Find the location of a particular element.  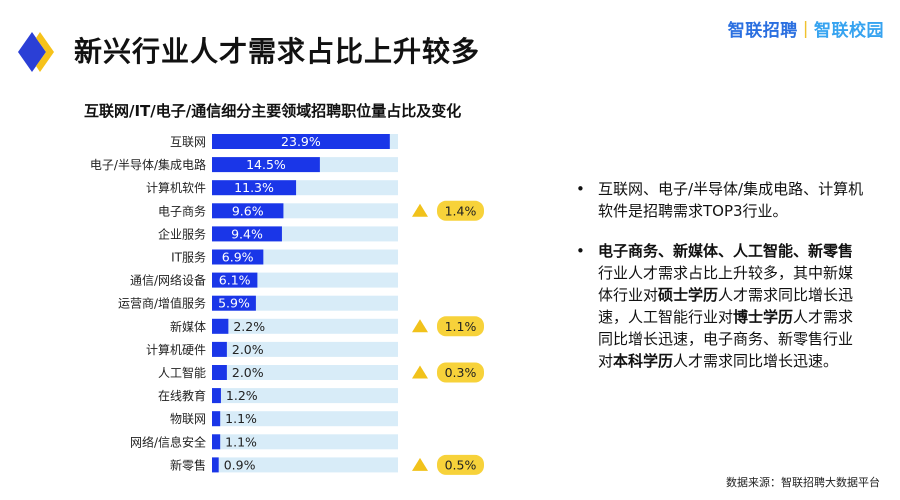

category-label: 企业服务 is located at coordinates (182, 233).